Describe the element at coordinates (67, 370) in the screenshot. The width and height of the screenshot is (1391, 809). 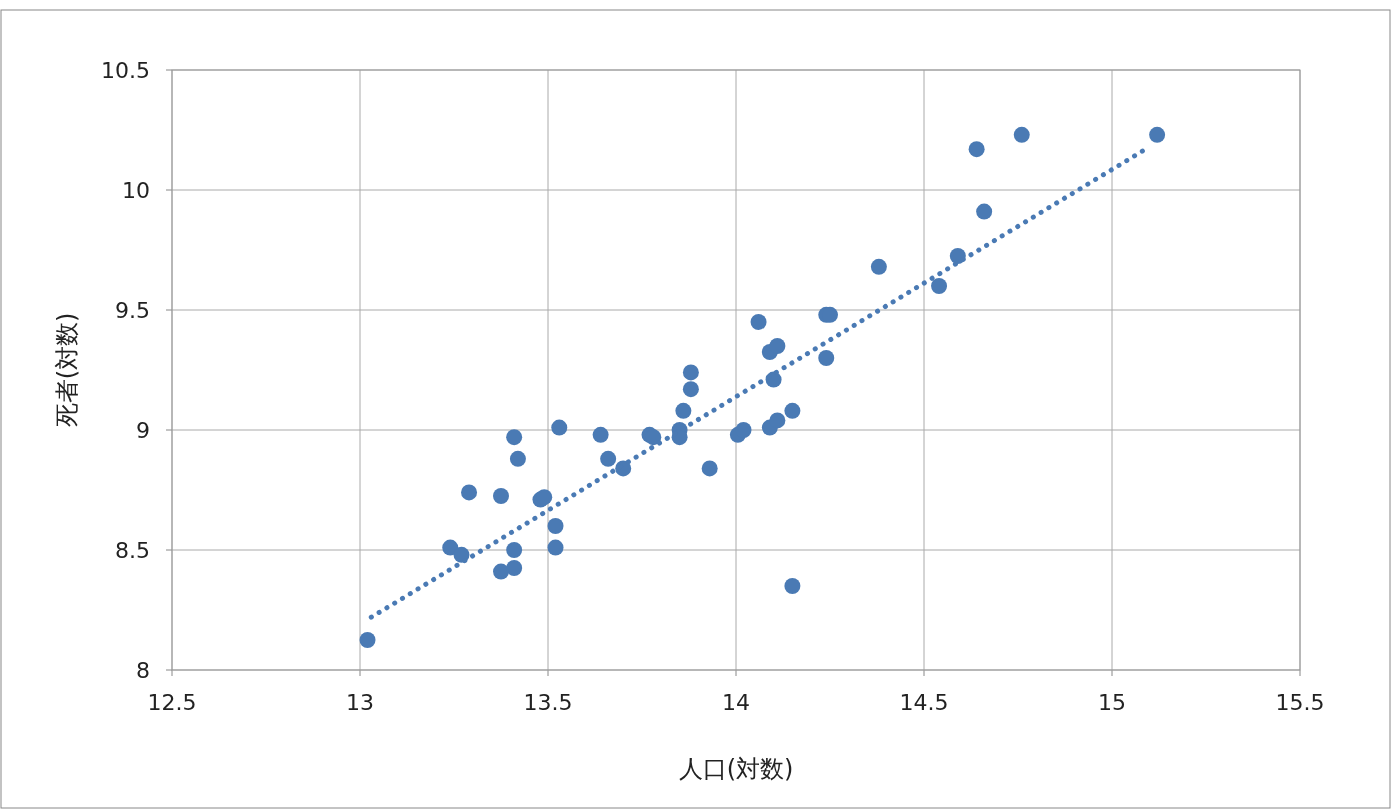
I see `y-axis-title: 死者(対数)` at that location.